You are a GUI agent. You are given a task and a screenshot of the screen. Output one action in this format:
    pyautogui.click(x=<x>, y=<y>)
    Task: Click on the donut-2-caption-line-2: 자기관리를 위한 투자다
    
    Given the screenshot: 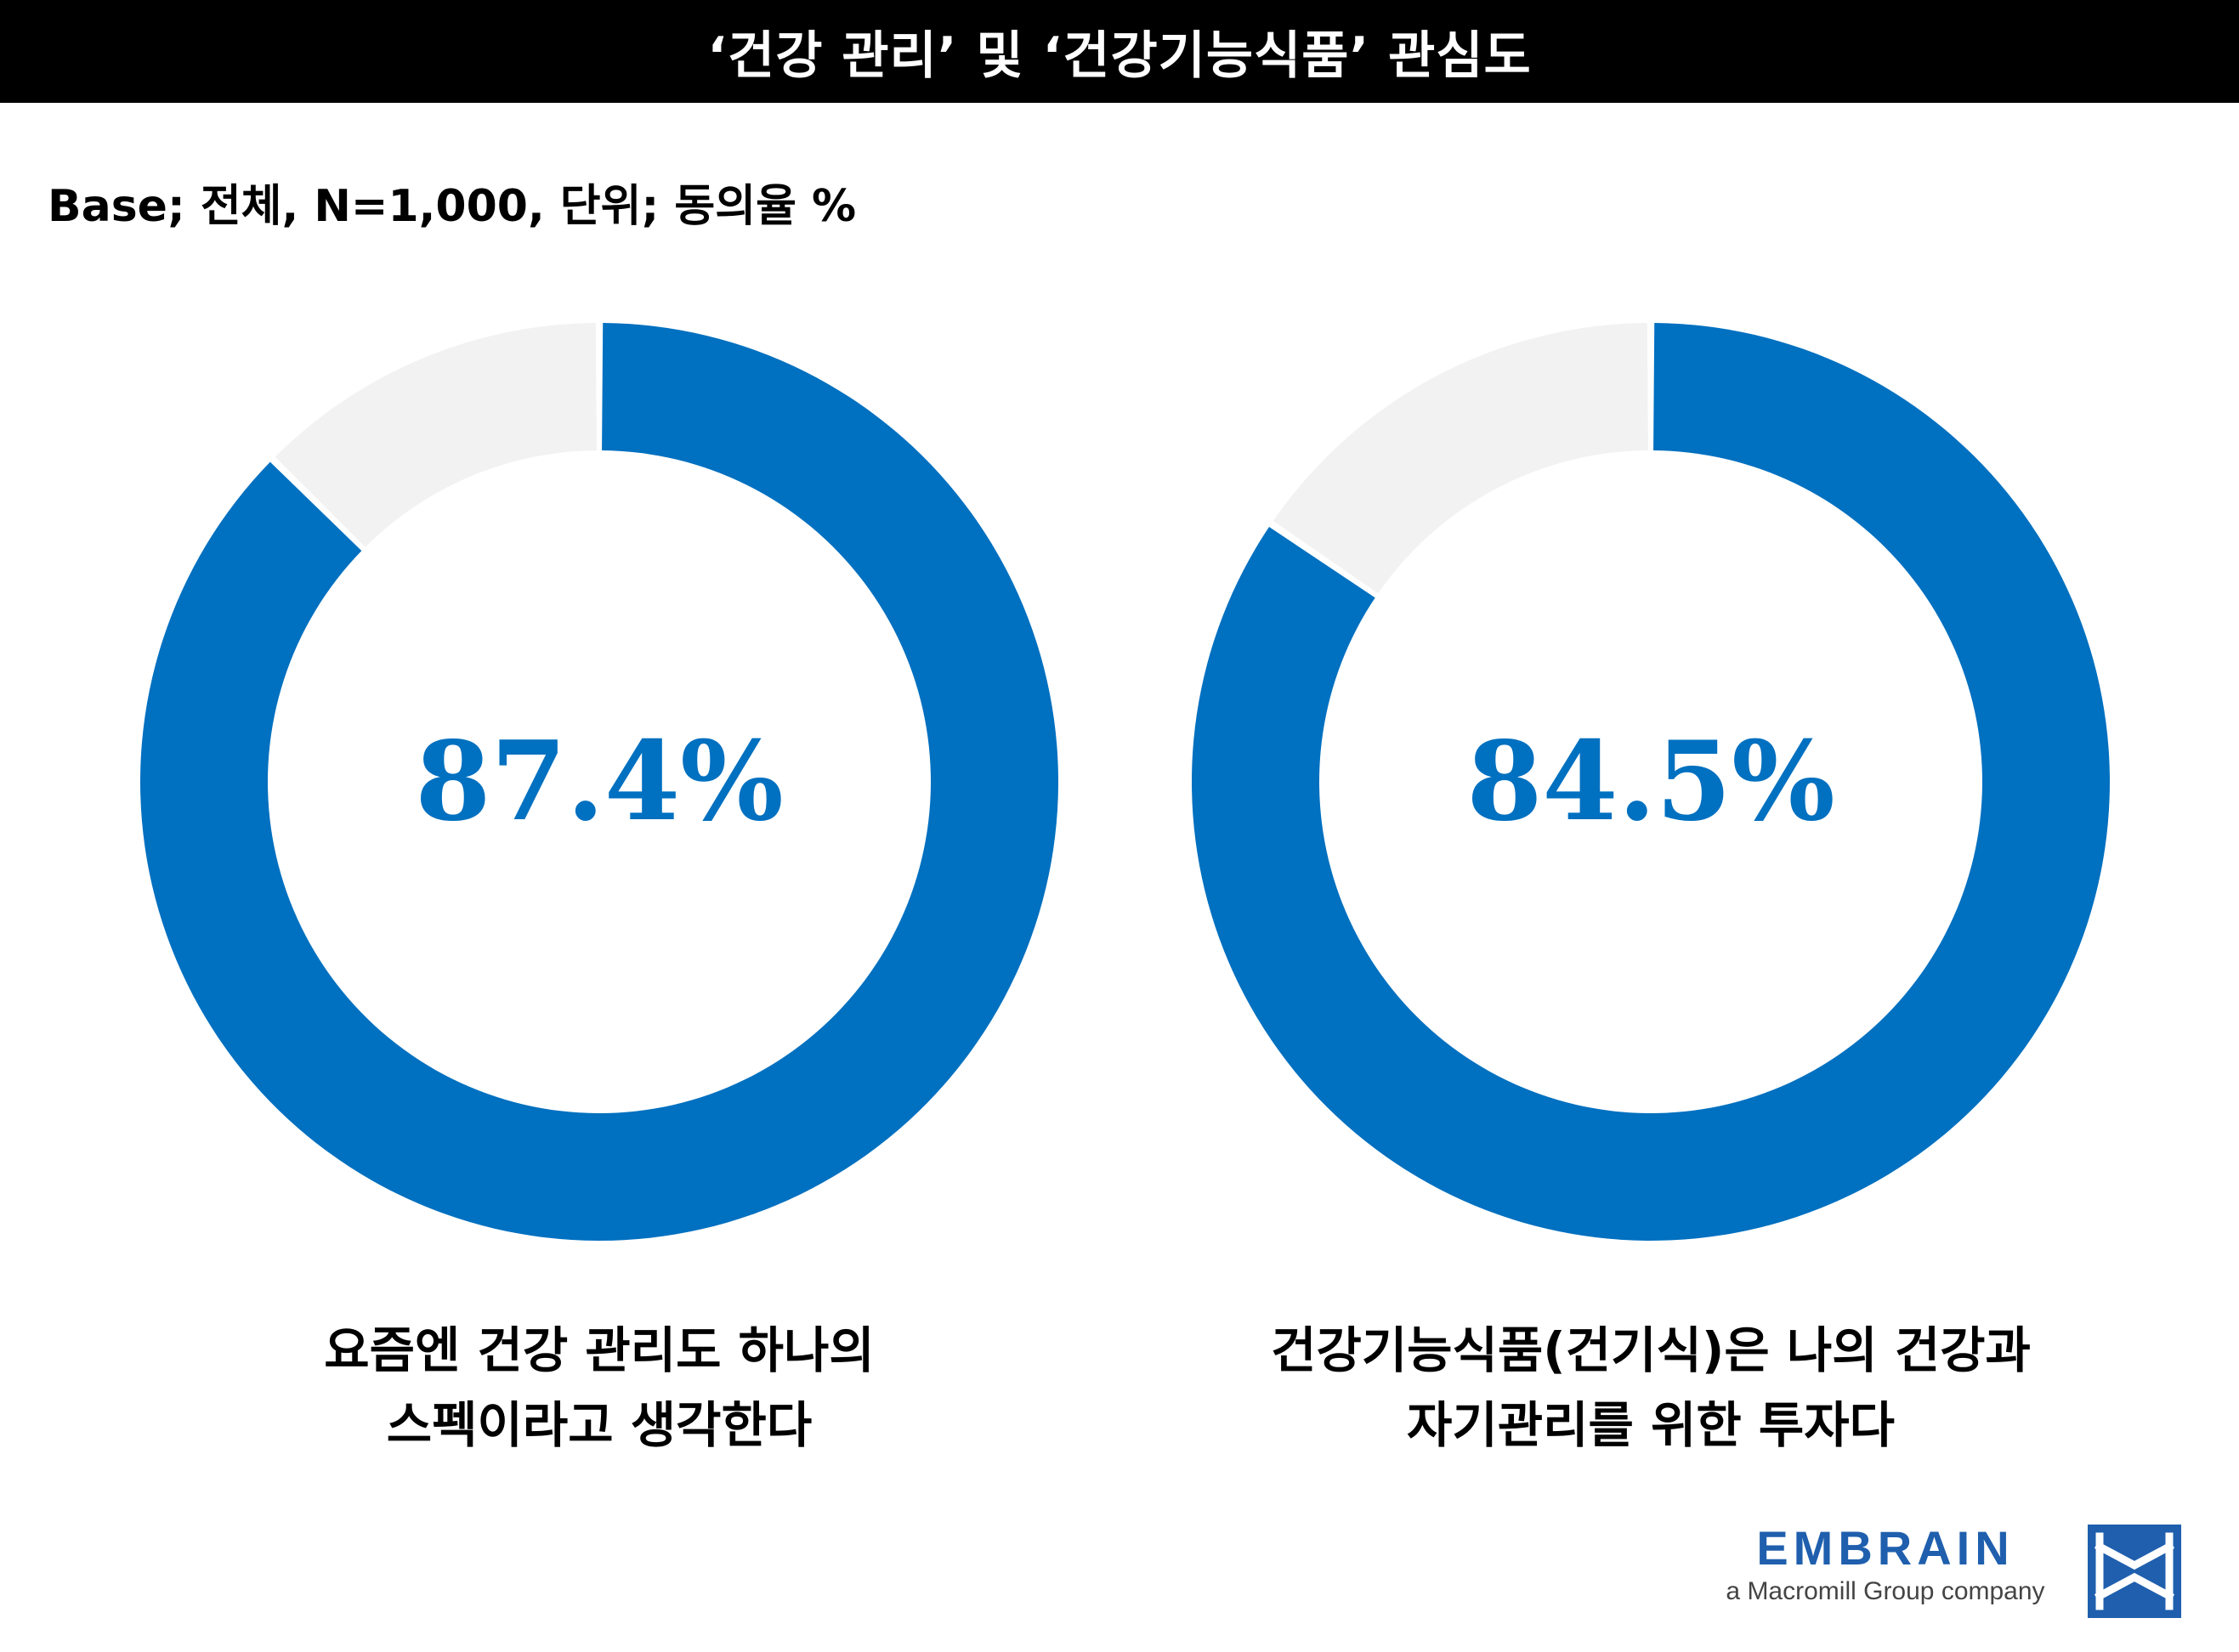 What is the action you would take?
    pyautogui.click(x=1651, y=1425)
    